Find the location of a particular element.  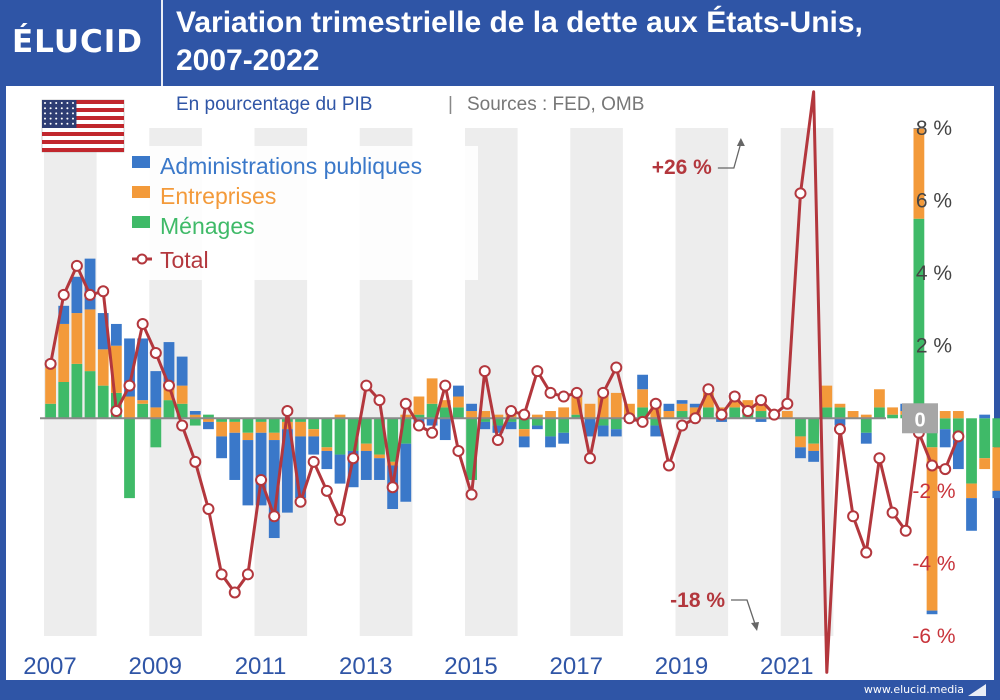

arrow-minus18 is located at coordinates (743, 612).